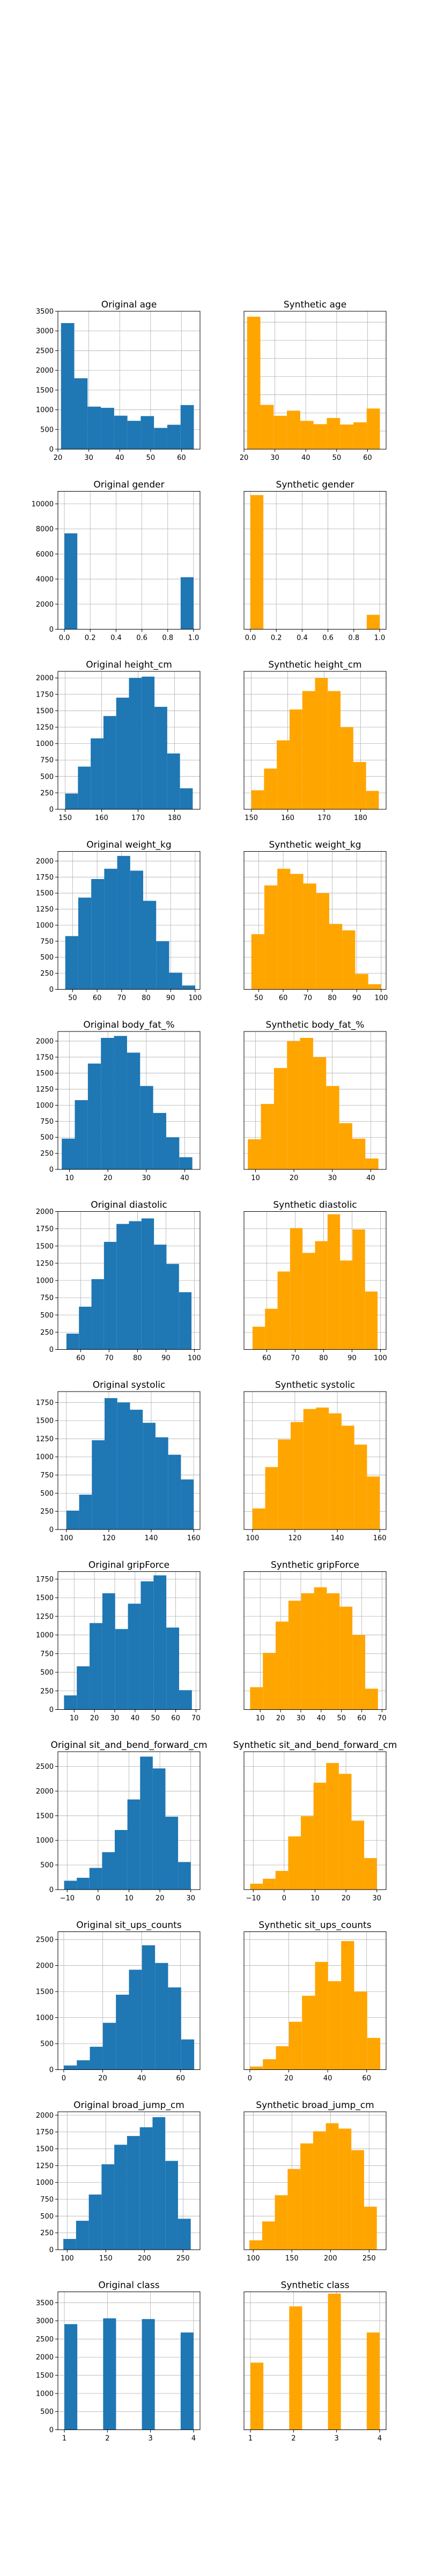 This screenshot has height=2576, width=429. Describe the element at coordinates (315, 845) in the screenshot. I see `panel-title: Synthetic weight_kg` at that location.